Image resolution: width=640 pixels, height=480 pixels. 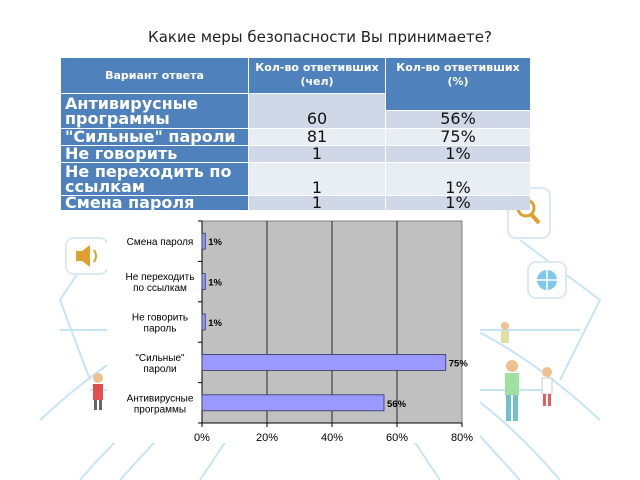 I want to click on table-row-label: Смена пароля, so click(x=154, y=203).